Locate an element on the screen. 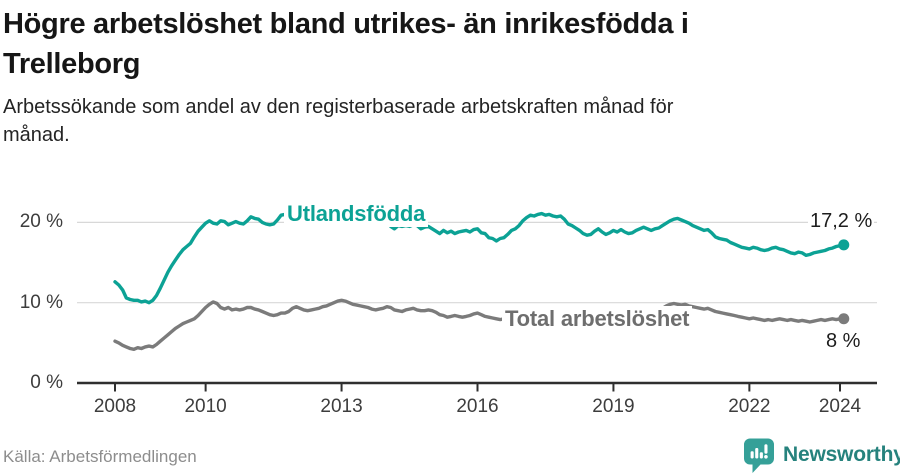 This screenshot has height=474, width=900. x-tick-label: 2008 is located at coordinates (115, 406).